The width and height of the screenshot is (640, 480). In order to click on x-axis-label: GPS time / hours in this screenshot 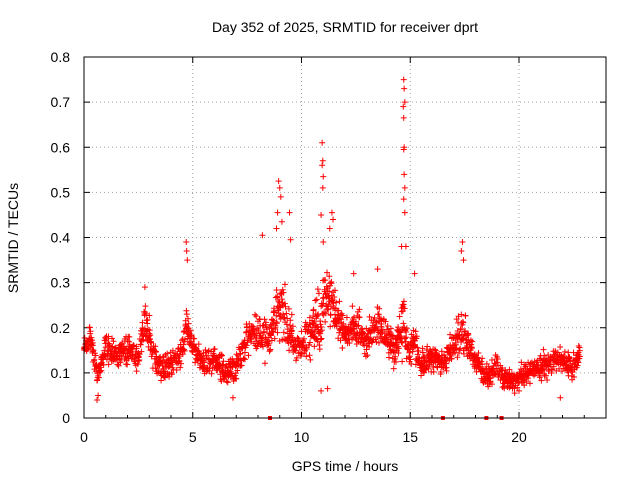, I will do `click(345, 466)`.